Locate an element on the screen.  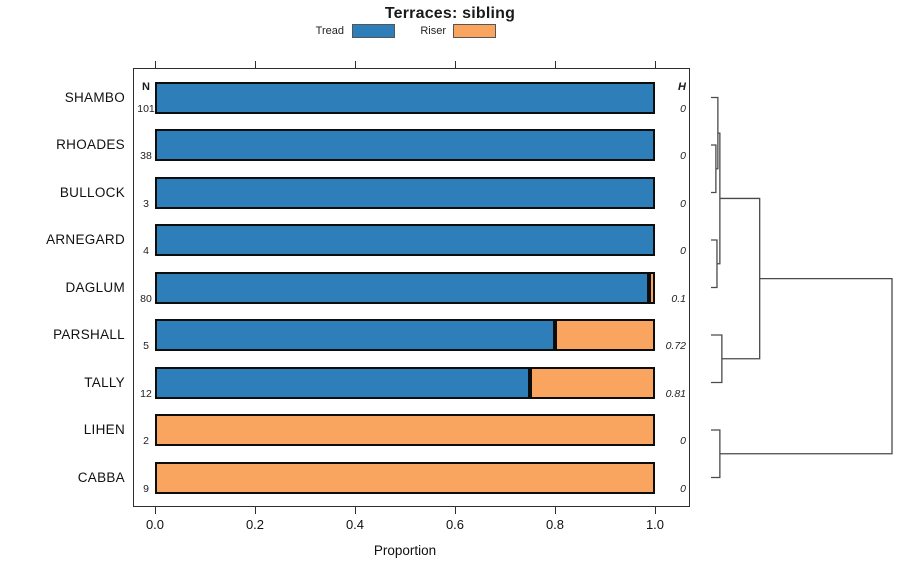
category-label: ARNEGARD is located at coordinates (85, 239).